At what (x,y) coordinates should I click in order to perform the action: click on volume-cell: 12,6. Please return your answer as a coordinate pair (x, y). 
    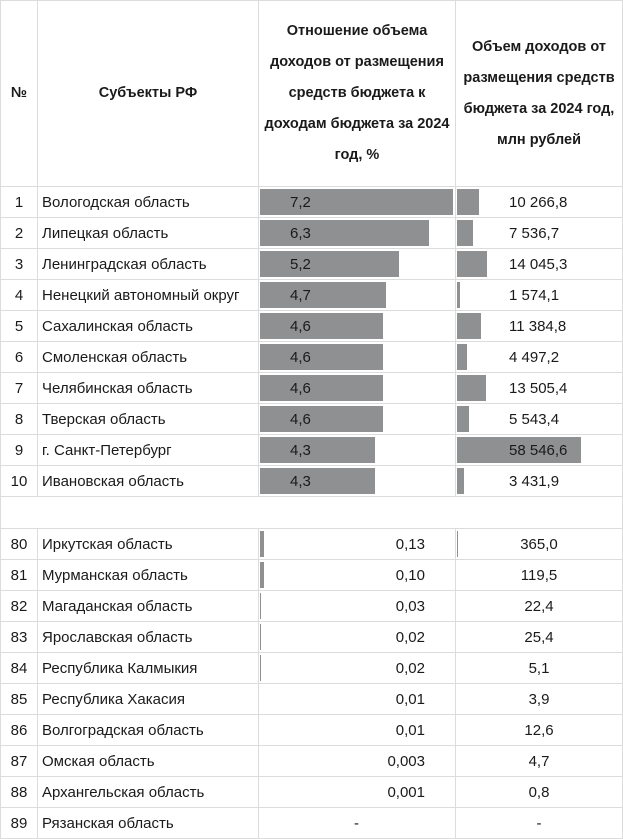
    Looking at the image, I should click on (539, 730).